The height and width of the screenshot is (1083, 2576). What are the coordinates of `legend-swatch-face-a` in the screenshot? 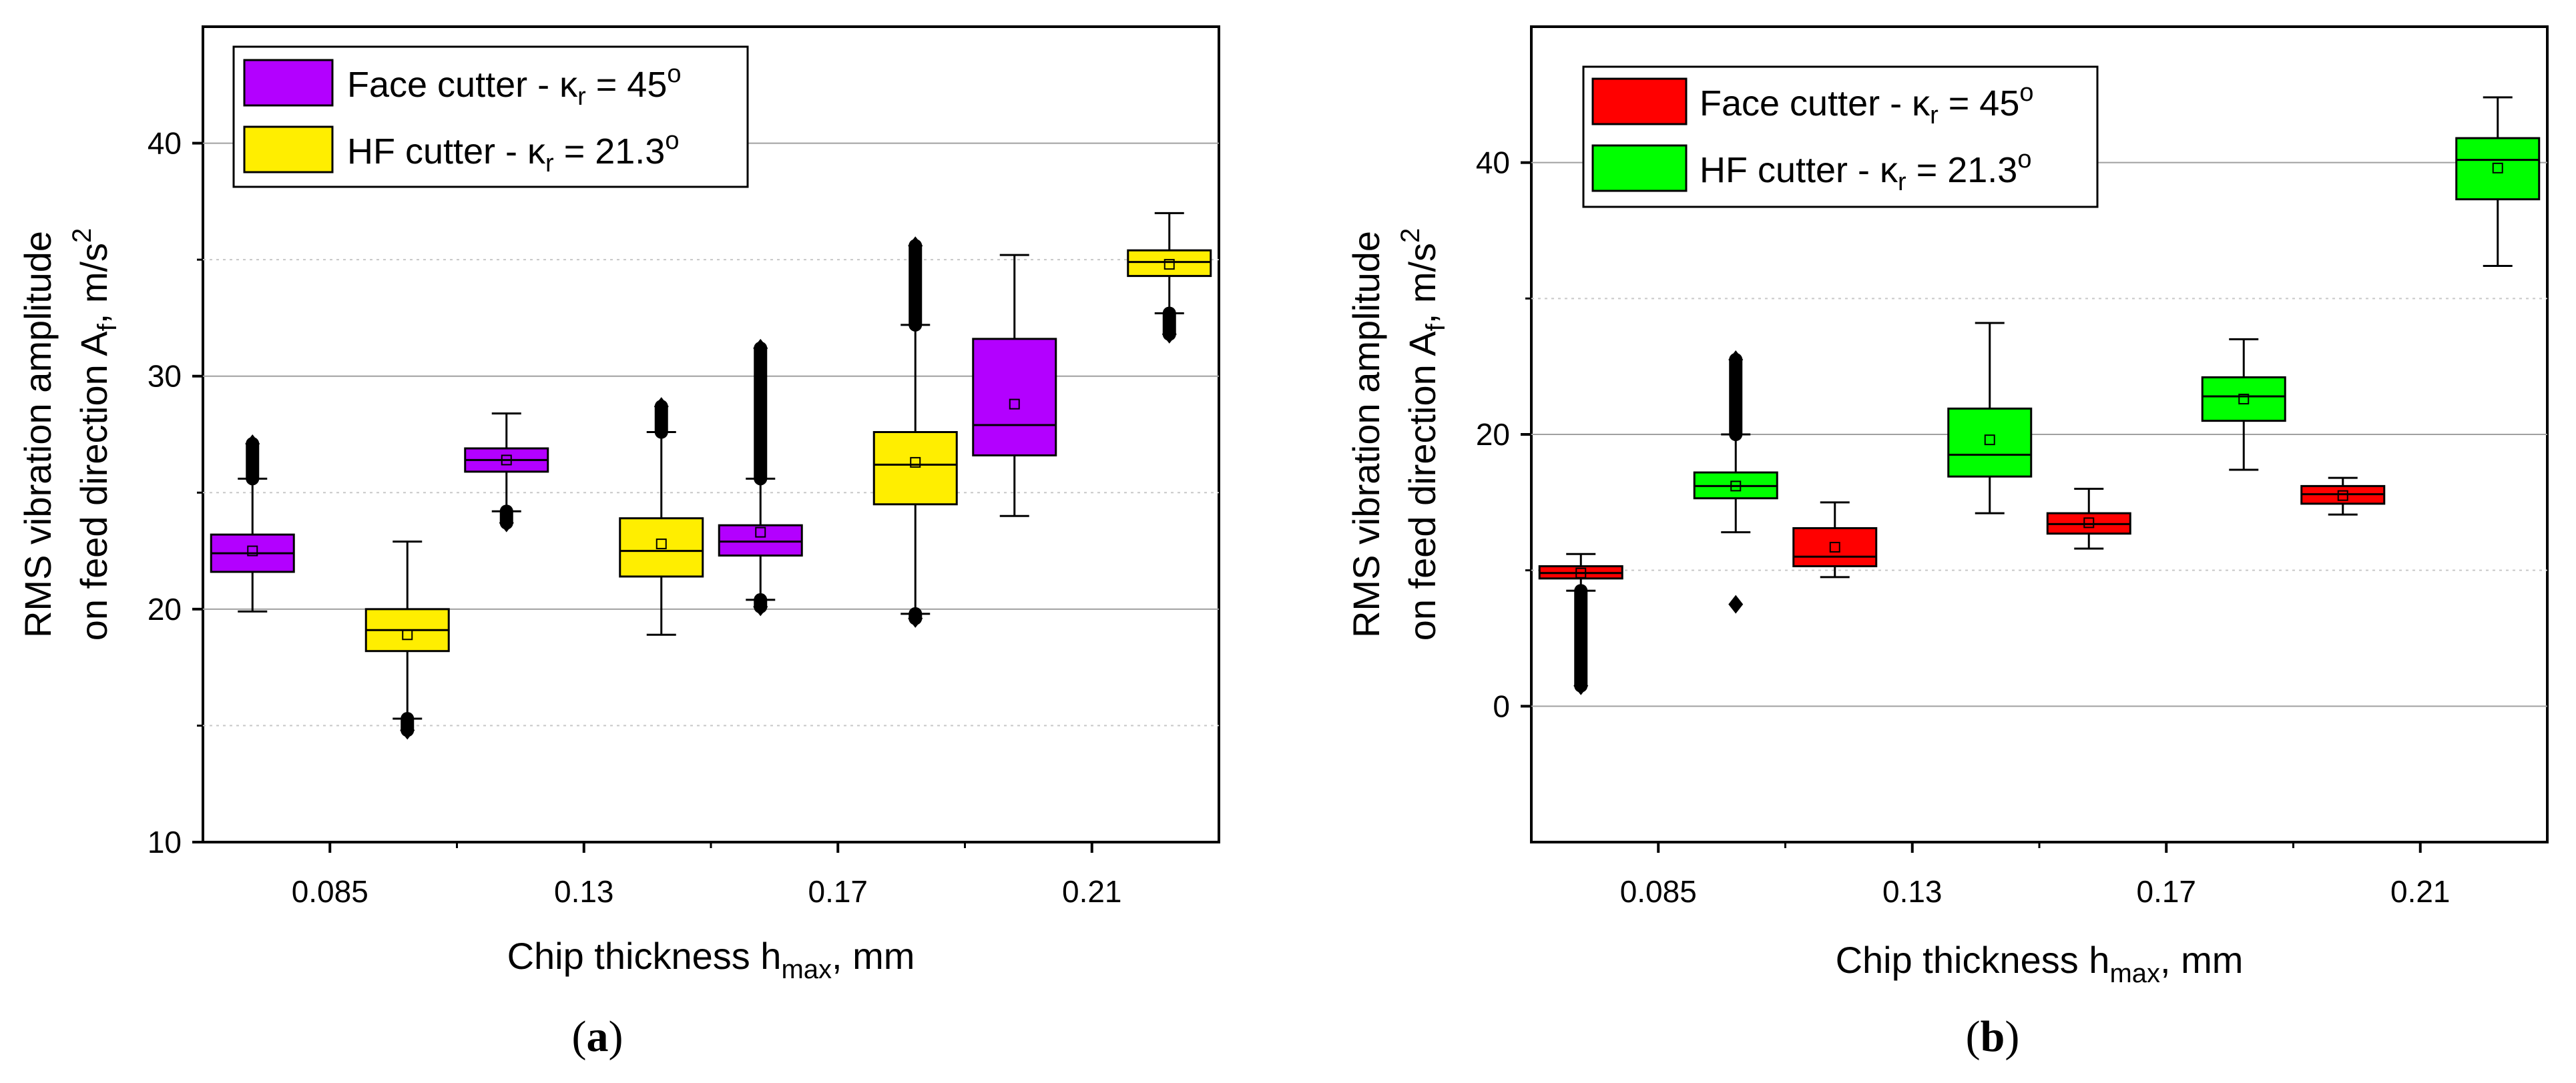 It's located at (288, 83).